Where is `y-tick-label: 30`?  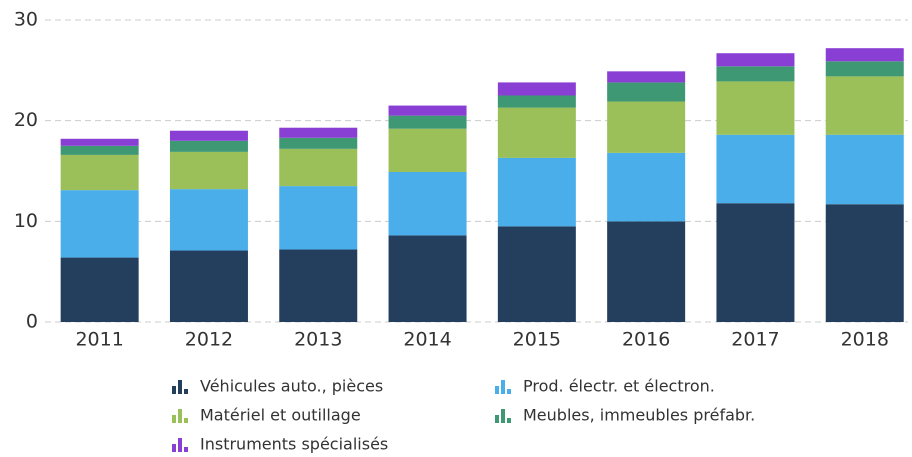 y-tick-label: 30 is located at coordinates (26, 20).